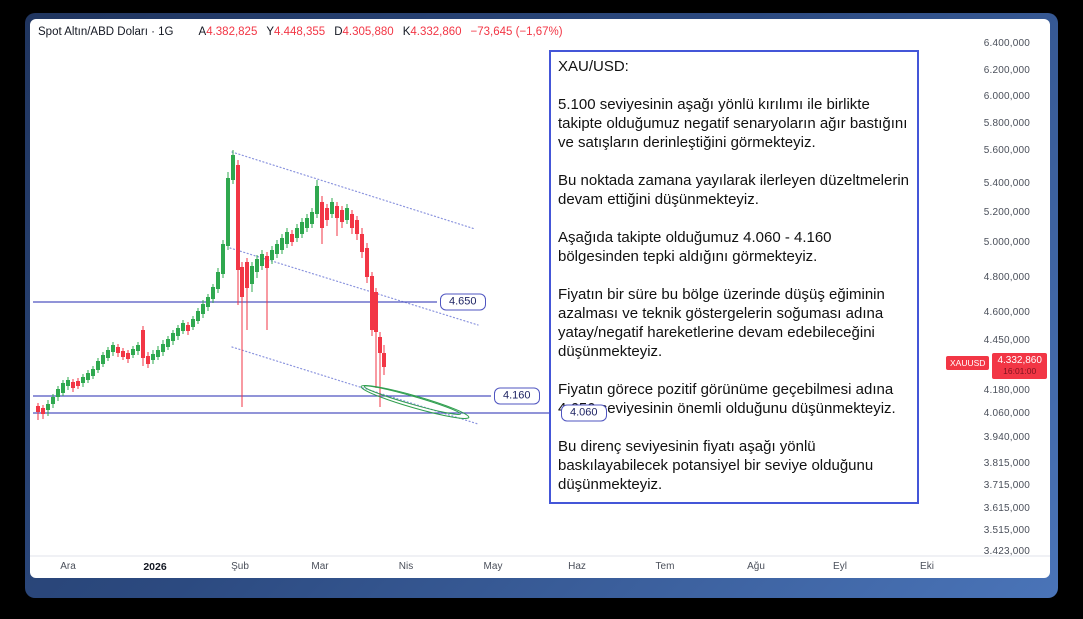  Describe the element at coordinates (270, 32) in the screenshot. I see `ohlc-key: Y` at that location.